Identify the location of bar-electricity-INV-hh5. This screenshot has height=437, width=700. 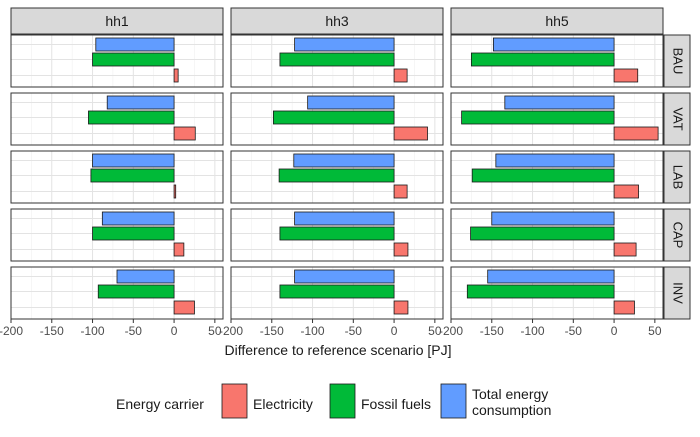
(624, 307).